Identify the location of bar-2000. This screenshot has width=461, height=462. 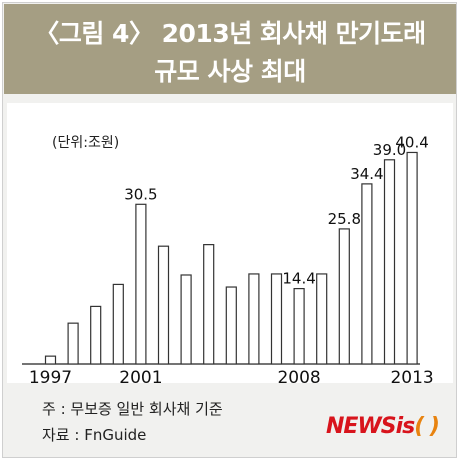
(118, 324).